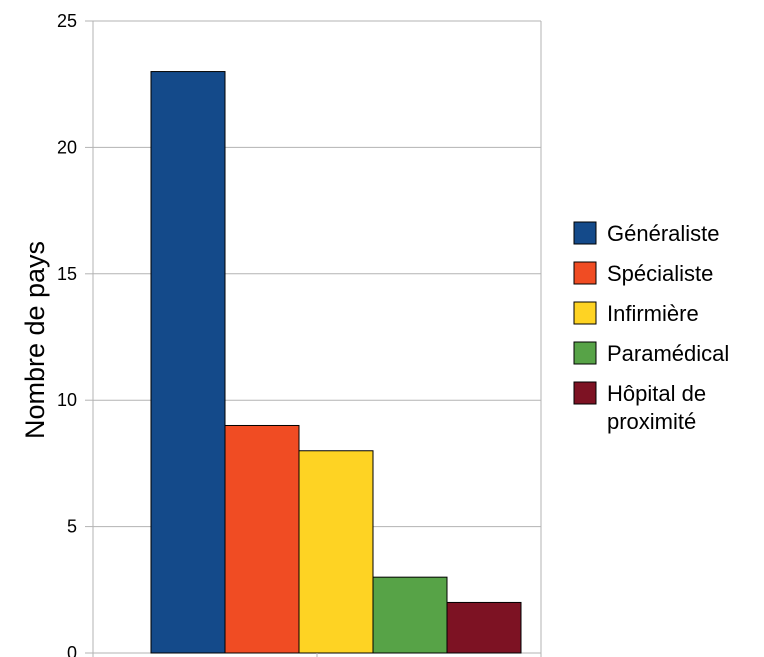 This screenshot has height=657, width=764. Describe the element at coordinates (656, 407) in the screenshot. I see `legend-label-5: Hôpital de proximité` at that location.